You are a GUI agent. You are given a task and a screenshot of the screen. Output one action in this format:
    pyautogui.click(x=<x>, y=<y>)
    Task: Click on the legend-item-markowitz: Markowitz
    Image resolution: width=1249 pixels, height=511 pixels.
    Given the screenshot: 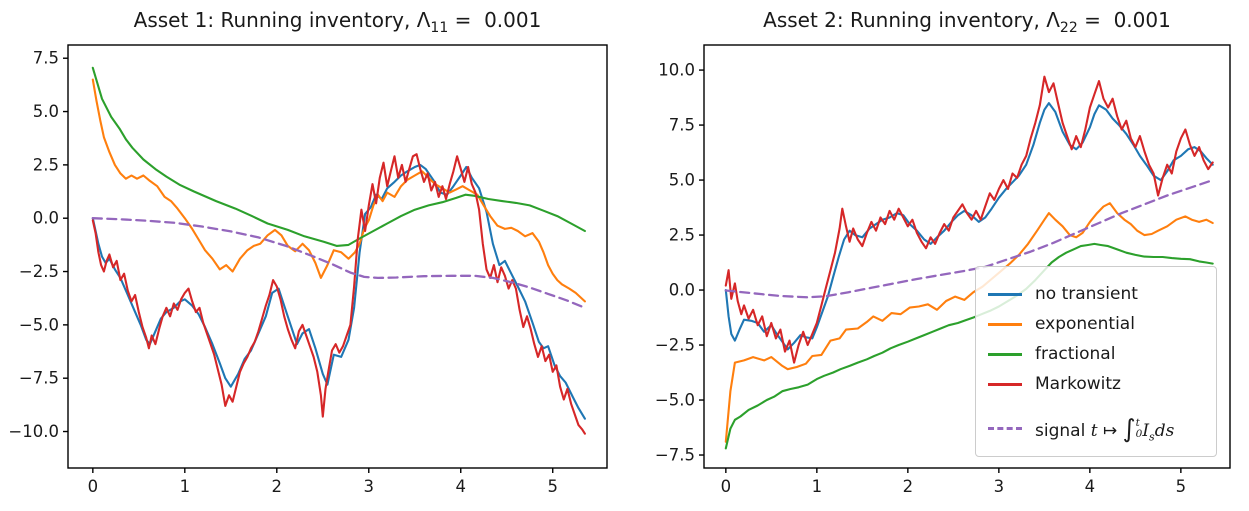 What is the action you would take?
    pyautogui.click(x=1097, y=384)
    